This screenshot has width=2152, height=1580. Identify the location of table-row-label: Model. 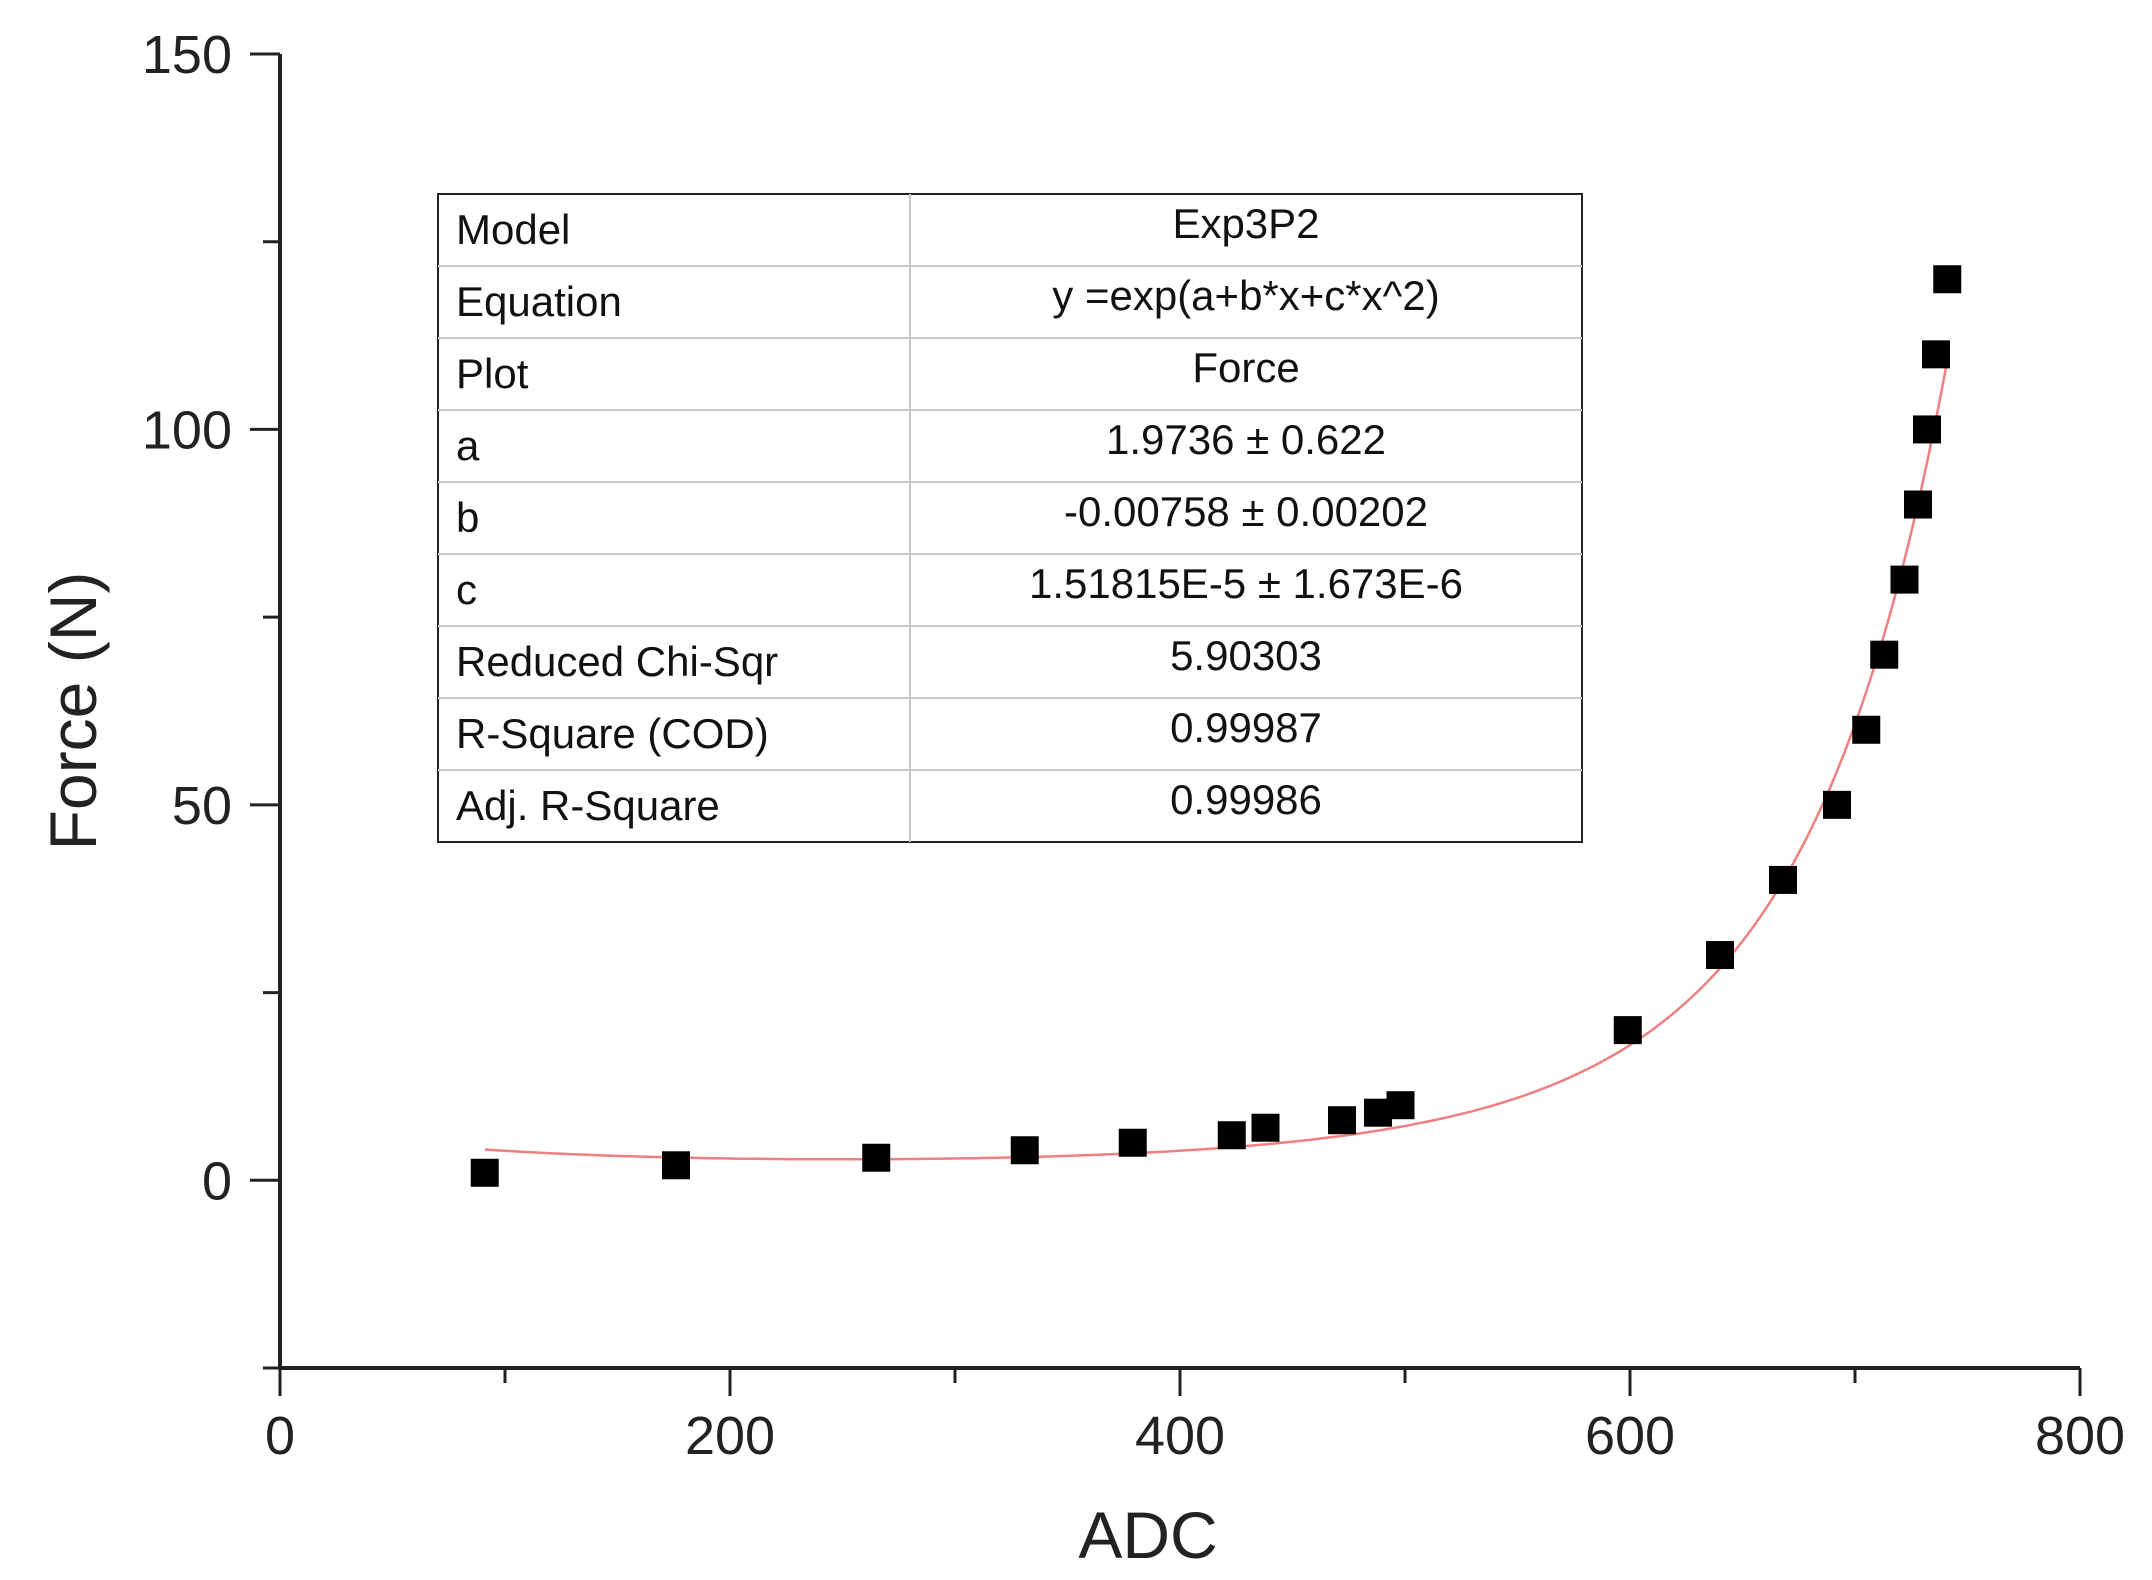
(513, 229).